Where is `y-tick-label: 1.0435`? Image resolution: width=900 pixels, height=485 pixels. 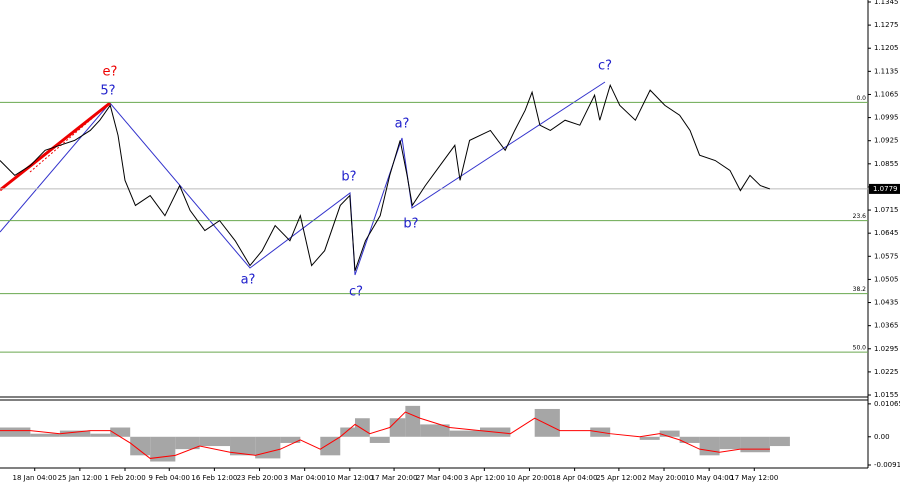
y-tick-label: 1.0435 is located at coordinates (886, 303).